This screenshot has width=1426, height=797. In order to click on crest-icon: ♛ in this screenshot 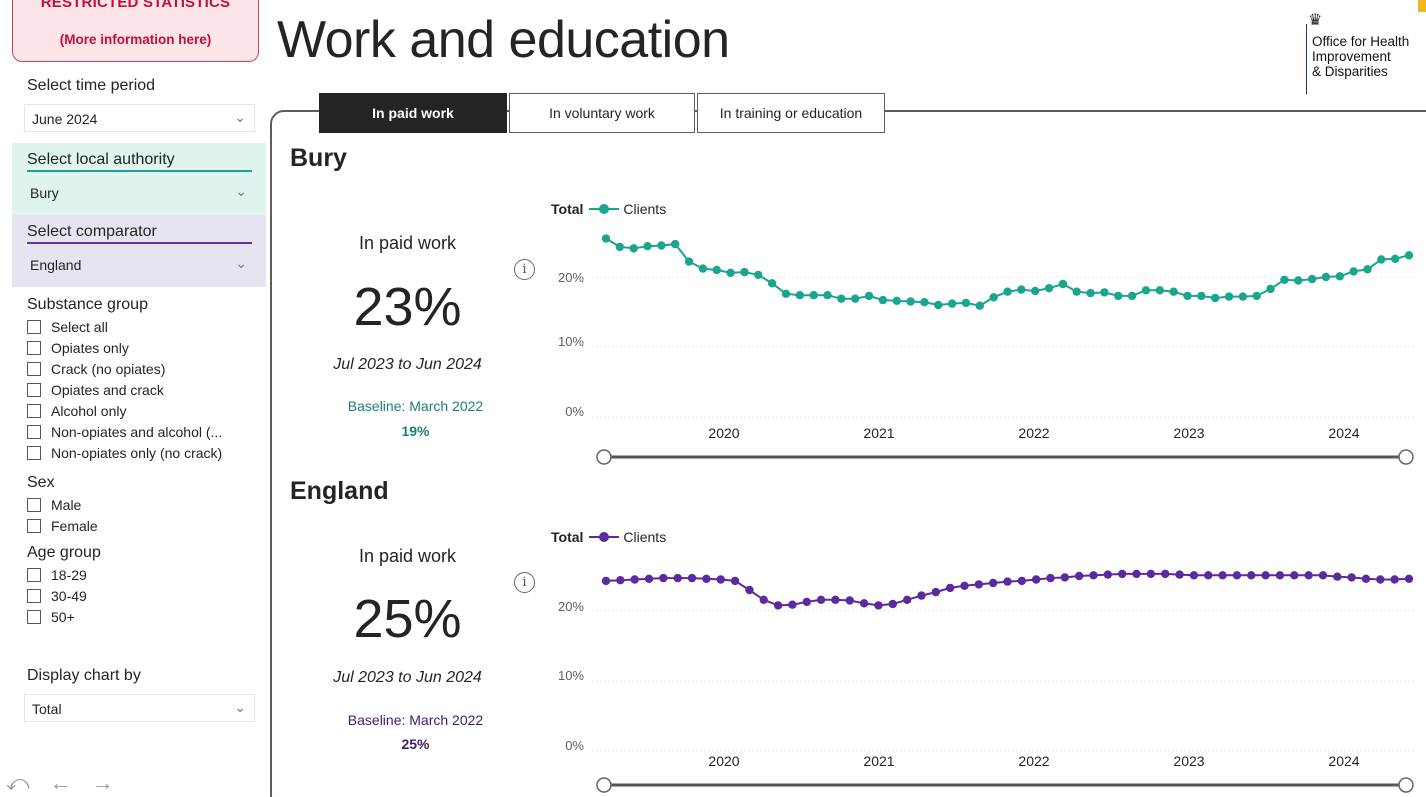, I will do `click(1315, 20)`.